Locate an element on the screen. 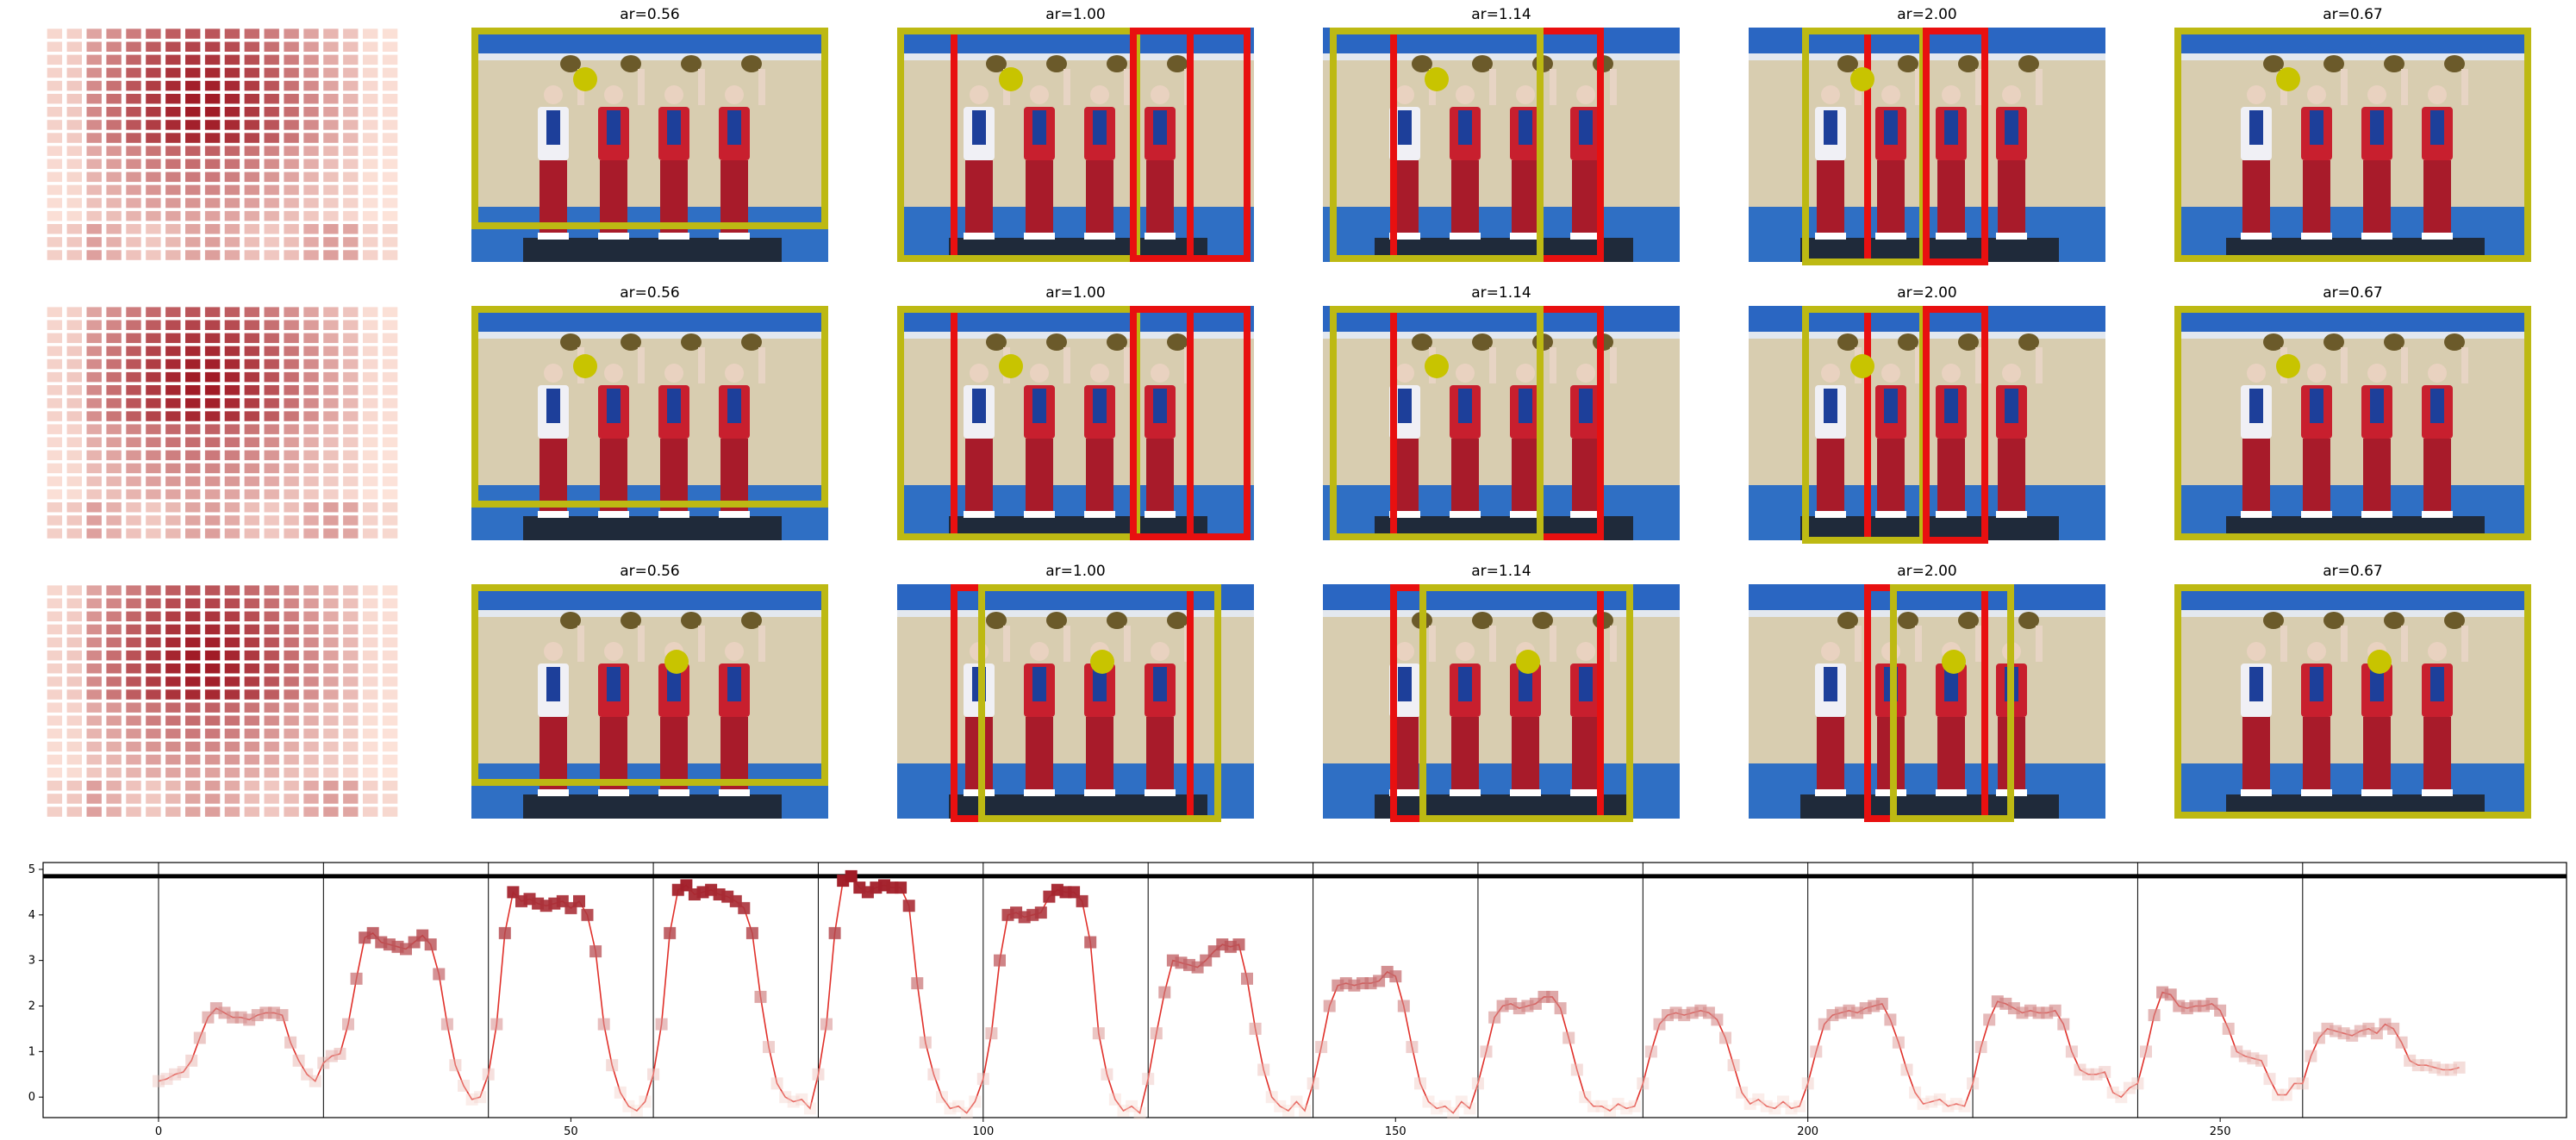 The width and height of the screenshot is (2576, 1140). y-tick-label: 2 is located at coordinates (31, 1006).